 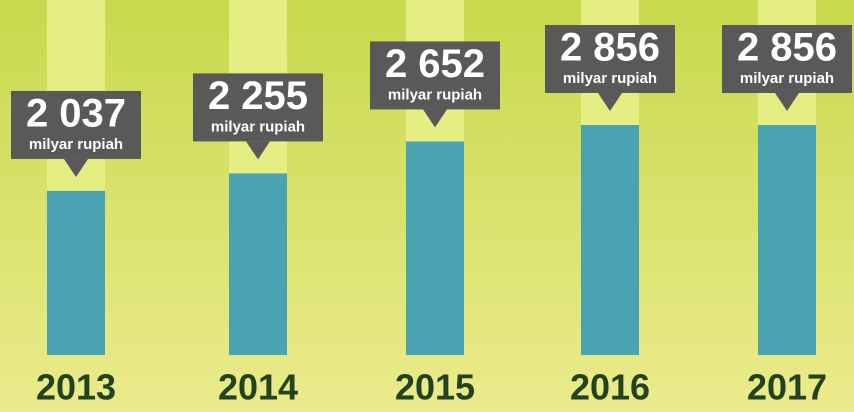 I want to click on x-tick-label: 2013, so click(x=76, y=387).